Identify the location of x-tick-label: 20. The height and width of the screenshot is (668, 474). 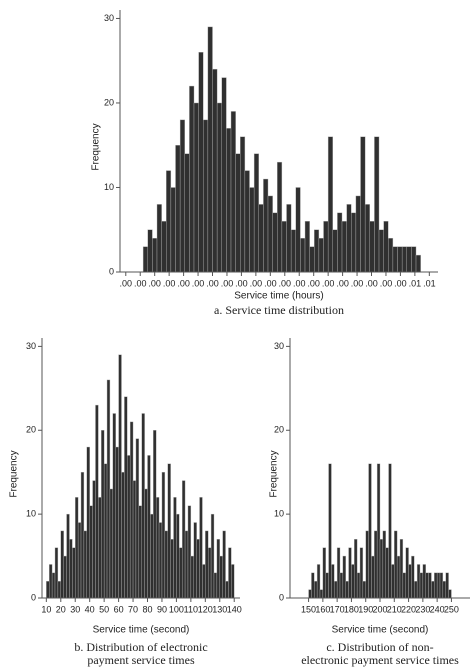
(61, 609).